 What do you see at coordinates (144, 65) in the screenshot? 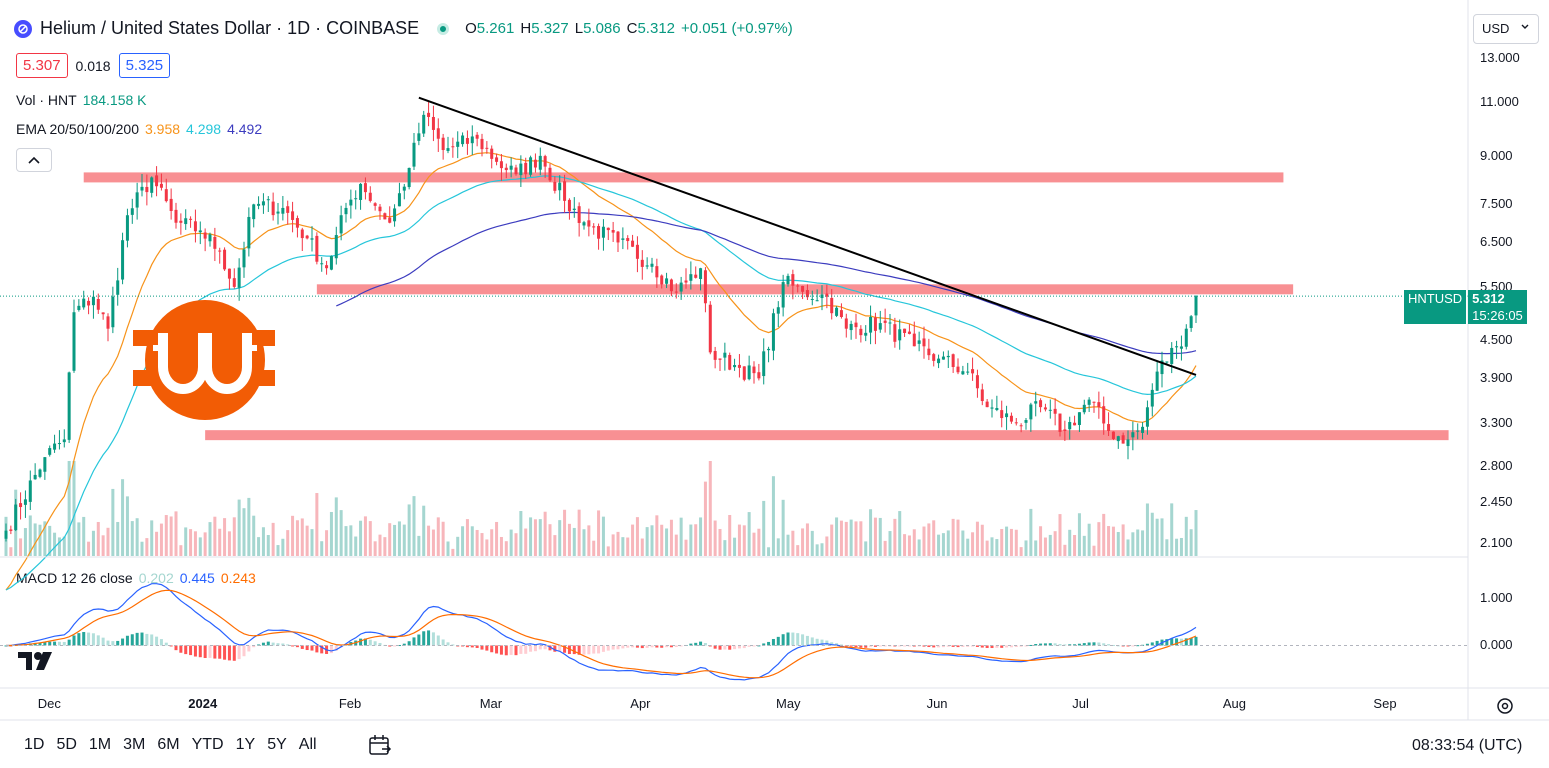
I see `buy-price-button: 5.325` at bounding box center [144, 65].